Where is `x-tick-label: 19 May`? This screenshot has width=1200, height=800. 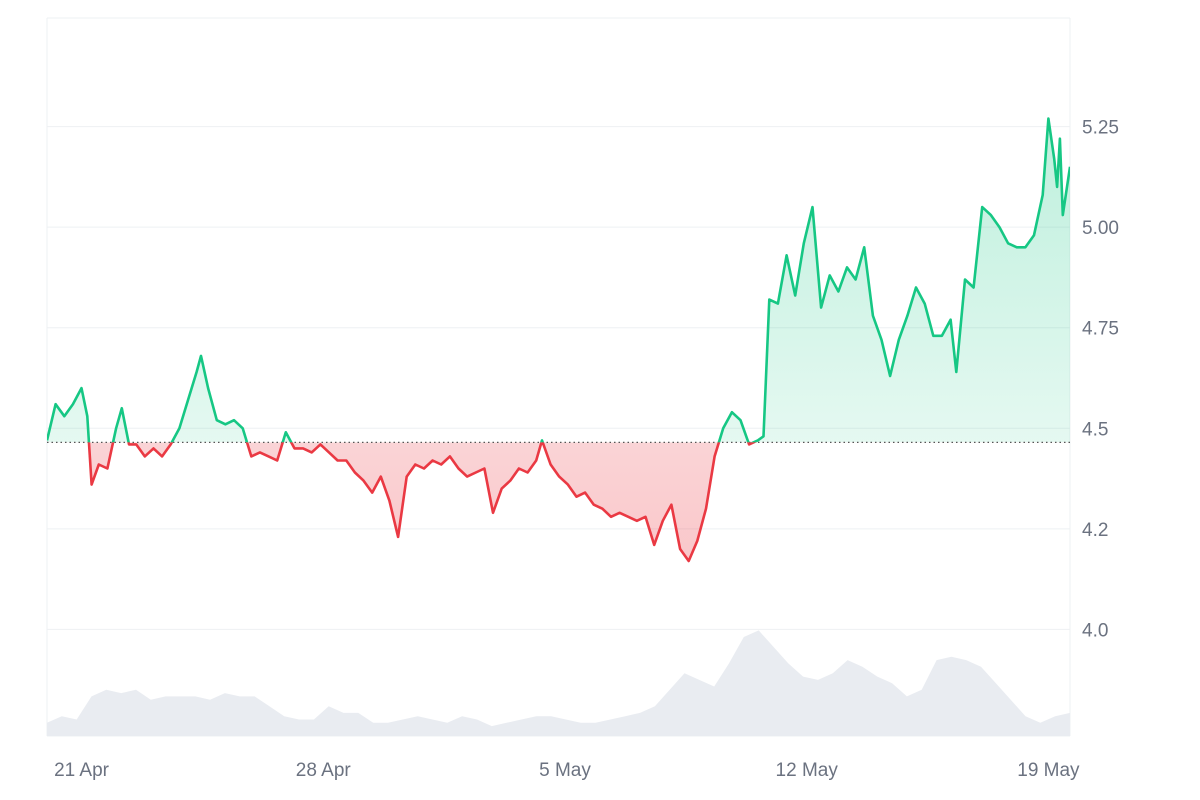 x-tick-label: 19 May is located at coordinates (1048, 770).